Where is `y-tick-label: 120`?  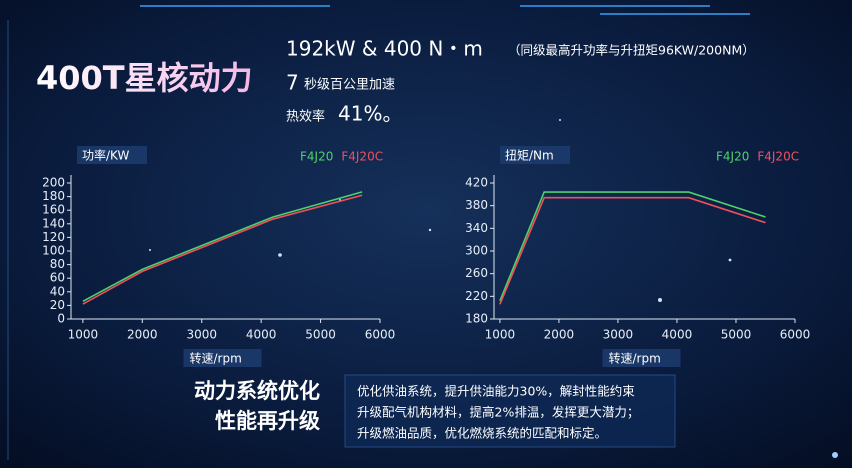
y-tick-label: 120 is located at coordinates (53, 237).